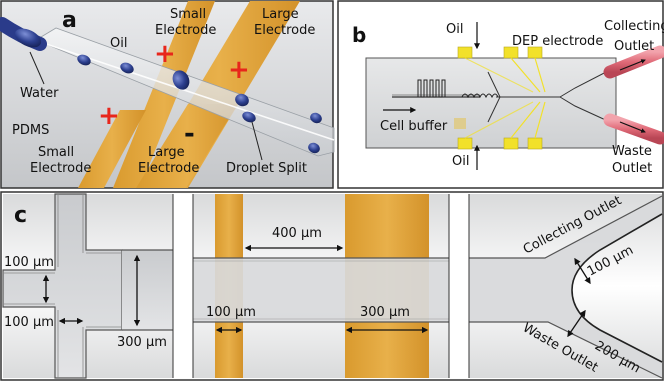  I want to click on plus-sign-top-small: +, so click(165, 54).